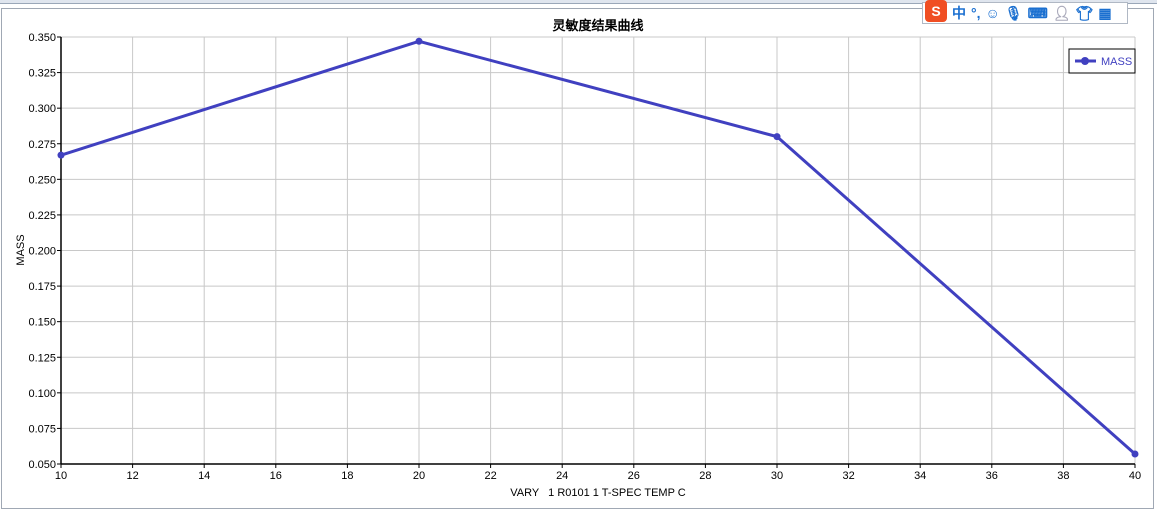 The height and width of the screenshot is (513, 1157). I want to click on x-tick-label: 14, so click(204, 476).